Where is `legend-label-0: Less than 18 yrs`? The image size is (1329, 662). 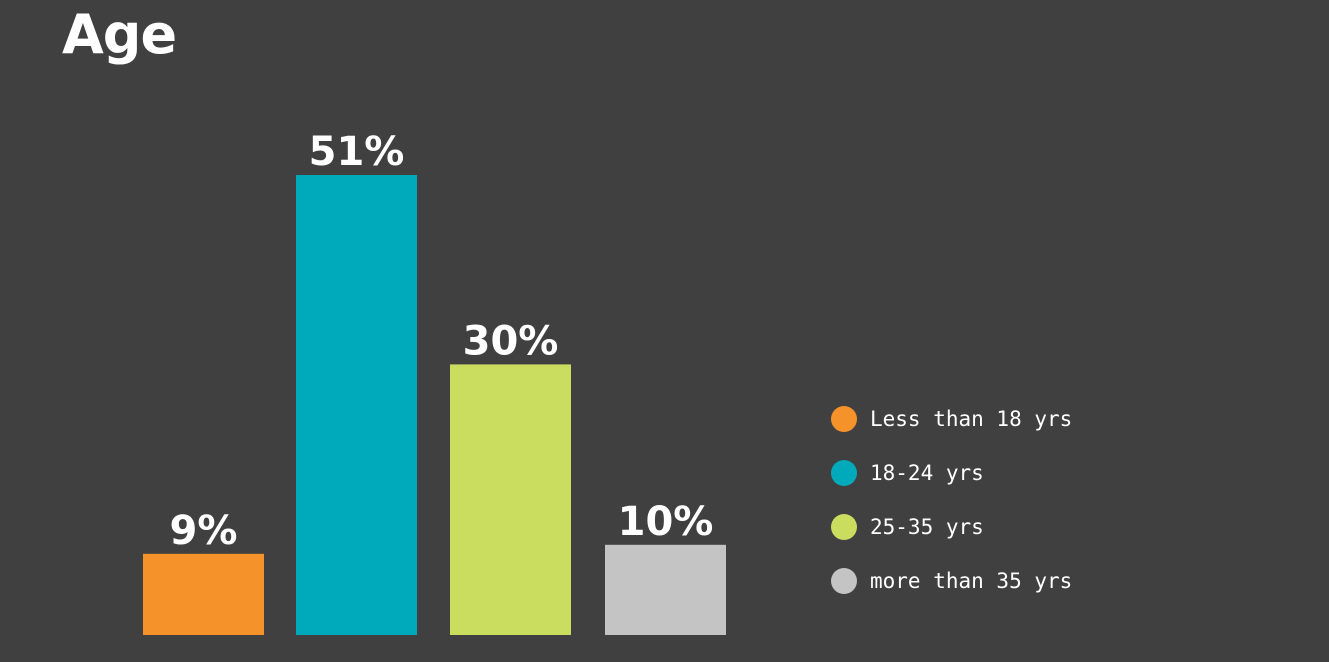 legend-label-0: Less than 18 yrs is located at coordinates (971, 419).